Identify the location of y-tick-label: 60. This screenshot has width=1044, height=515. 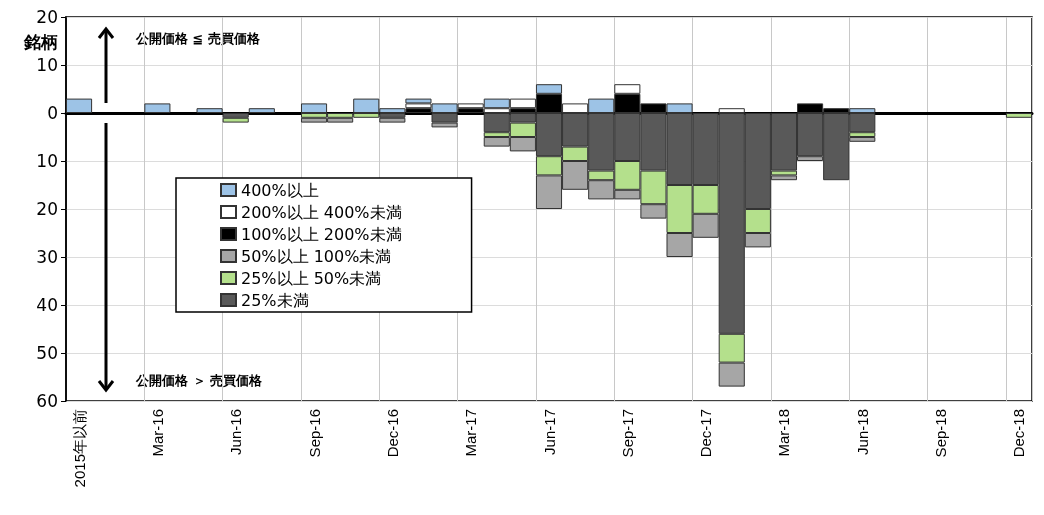
(47, 401).